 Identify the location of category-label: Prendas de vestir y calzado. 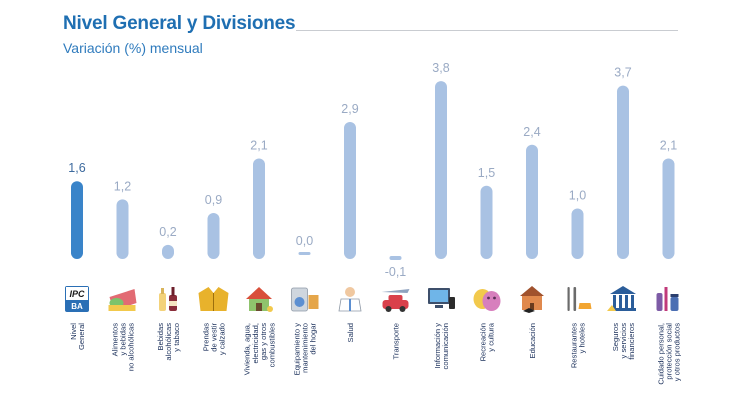
(213, 339).